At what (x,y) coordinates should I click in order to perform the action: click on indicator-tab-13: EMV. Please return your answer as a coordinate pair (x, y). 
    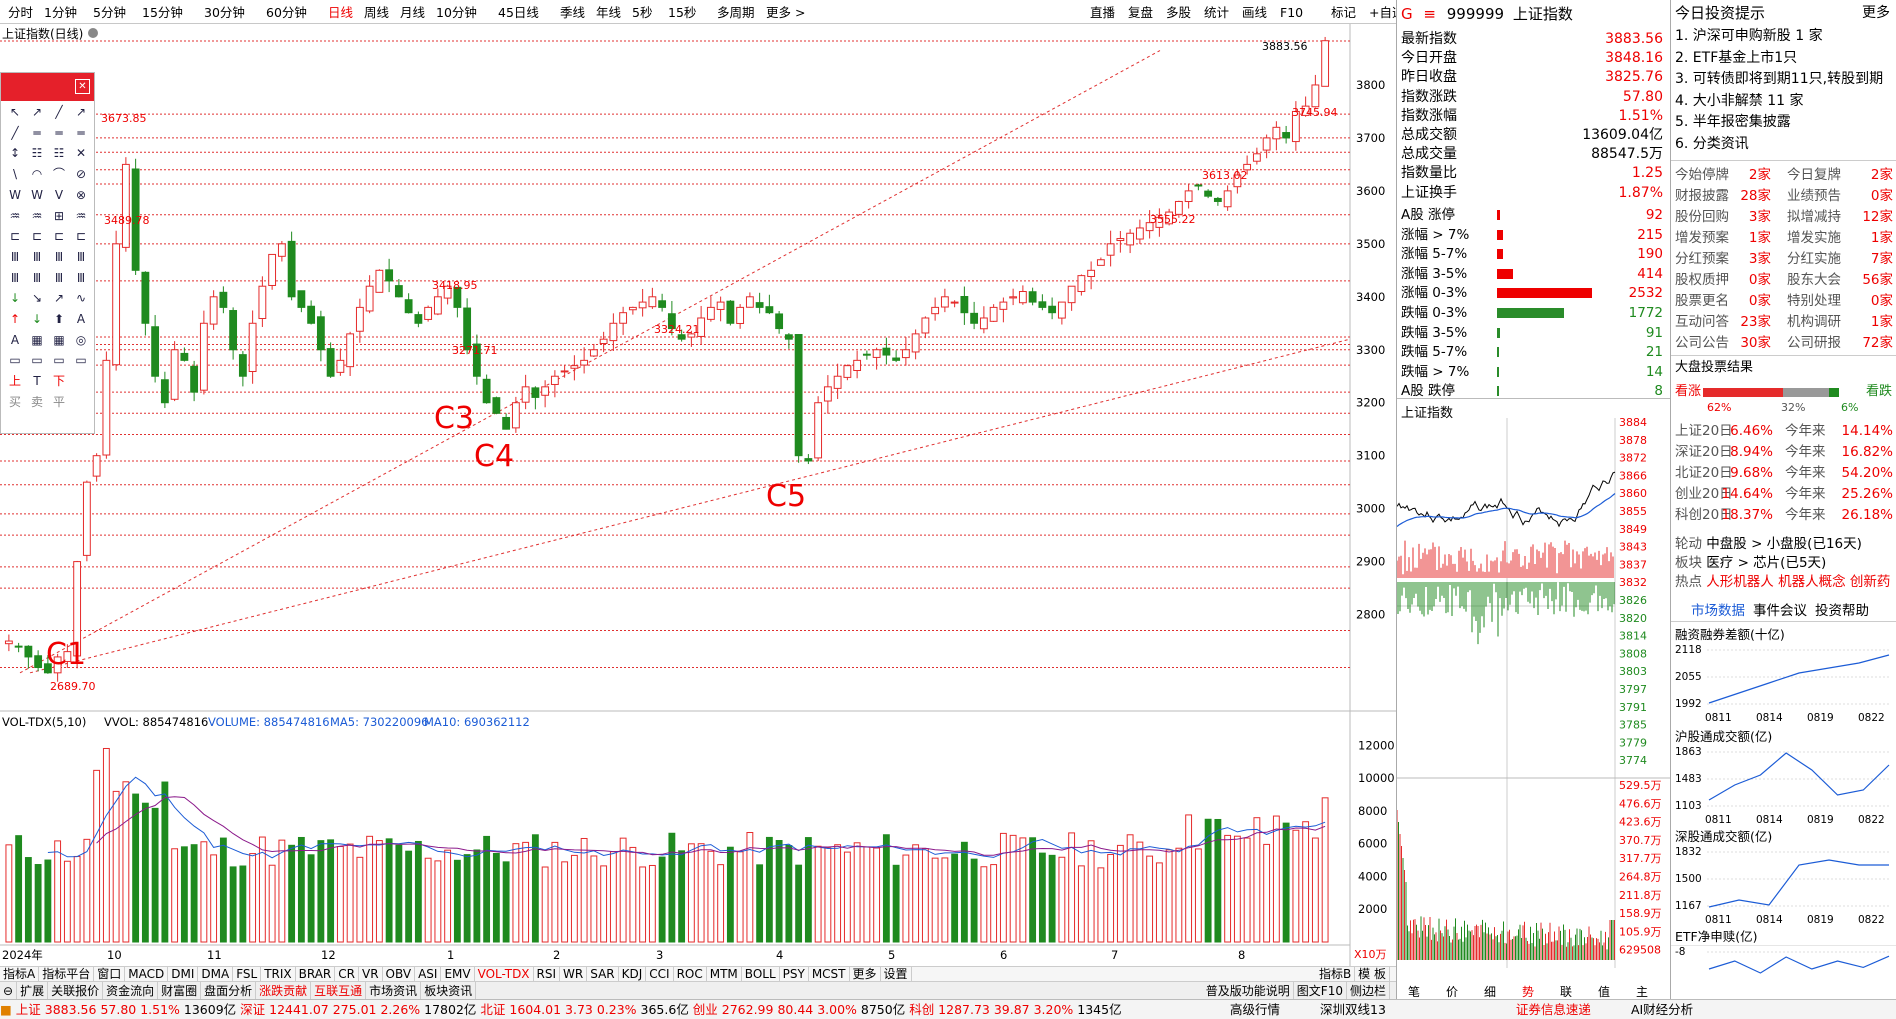
    Looking at the image, I should click on (458, 974).